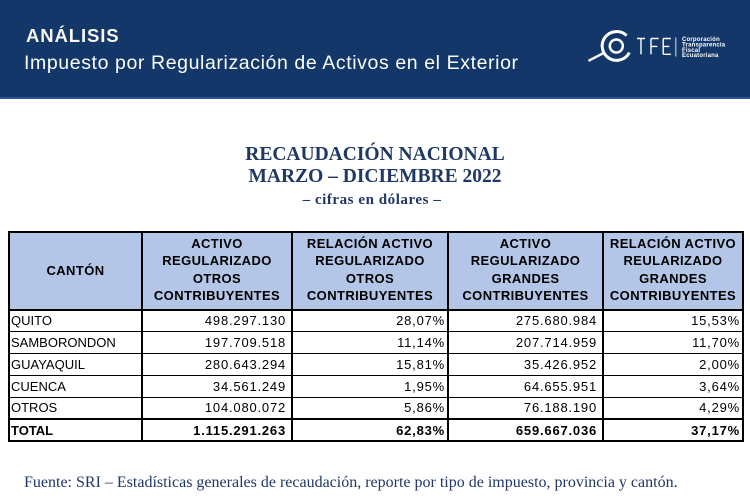  Describe the element at coordinates (691, 51) in the screenshot. I see `svg-text: Fiscal` at that location.